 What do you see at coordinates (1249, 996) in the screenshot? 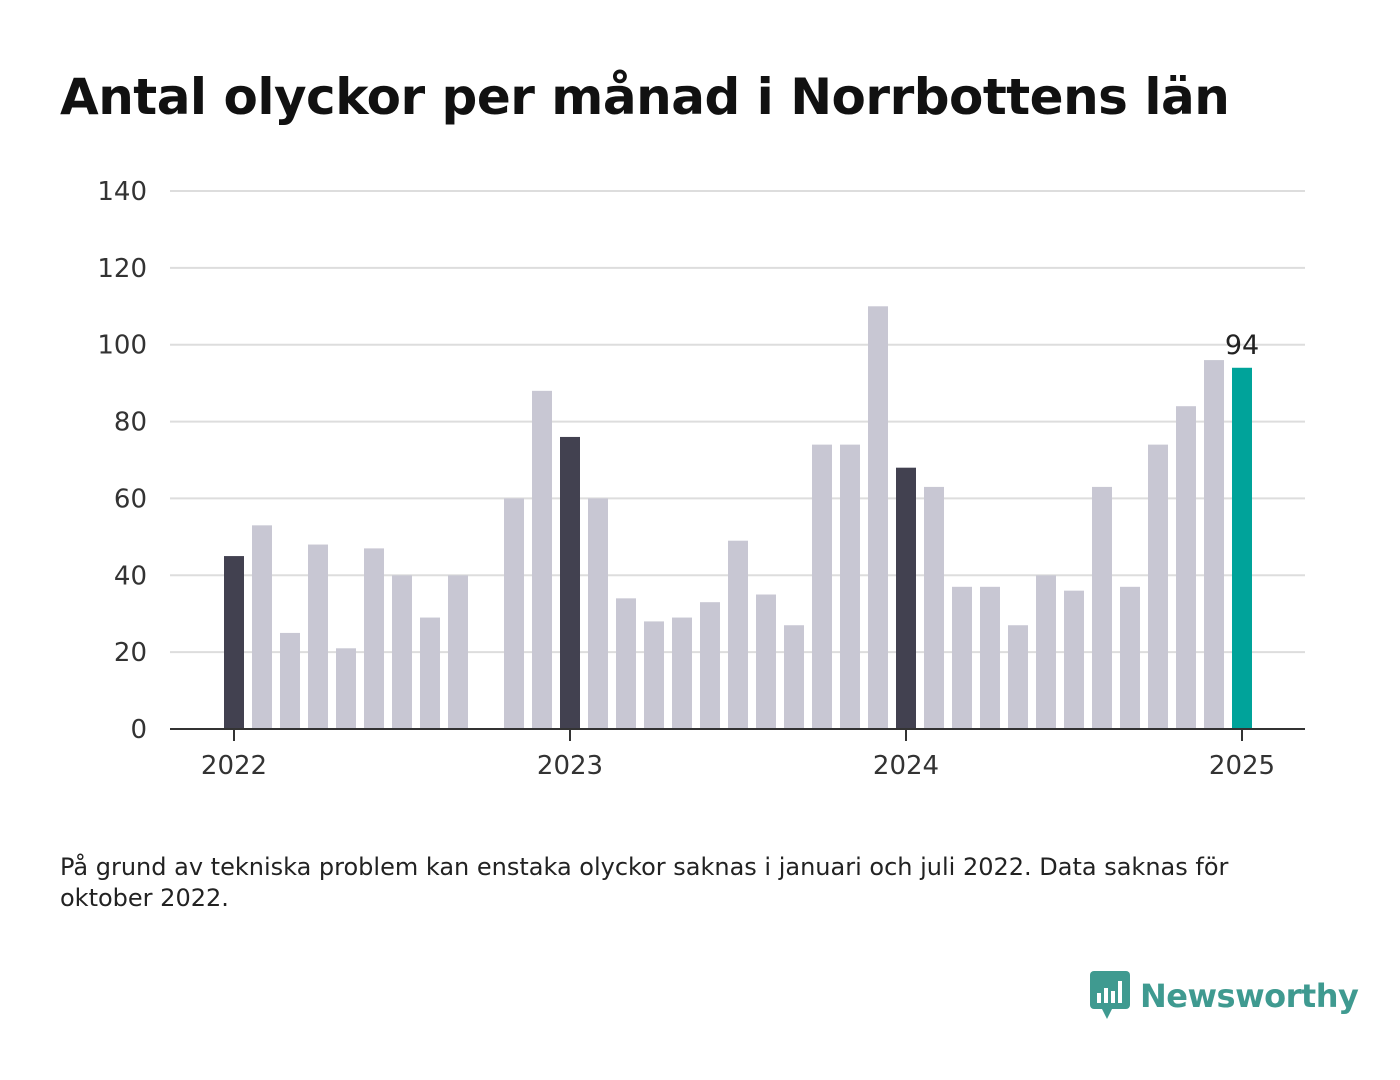
I see `brand-name: Newsworthy` at bounding box center [1249, 996].